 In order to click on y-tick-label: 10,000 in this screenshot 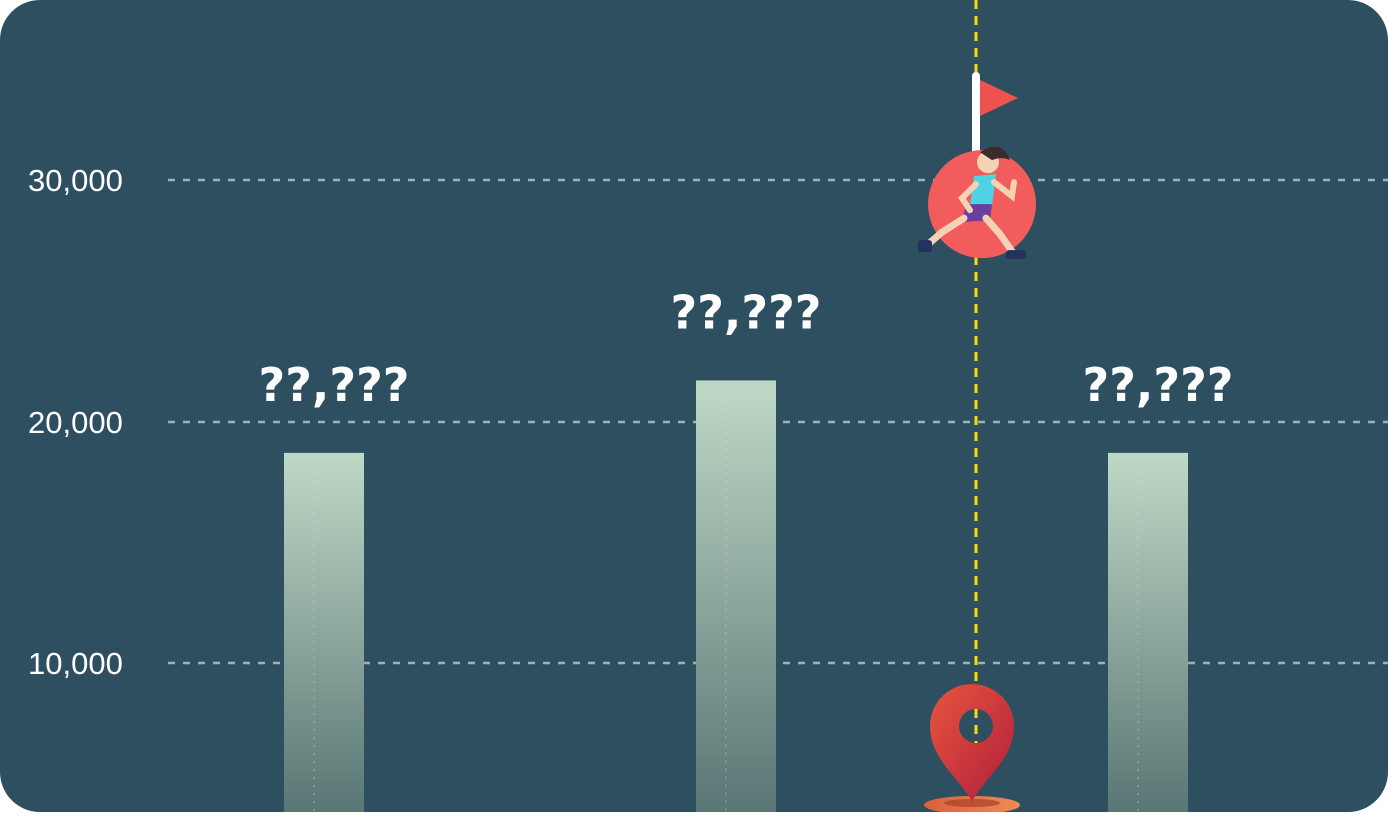, I will do `click(75, 663)`.